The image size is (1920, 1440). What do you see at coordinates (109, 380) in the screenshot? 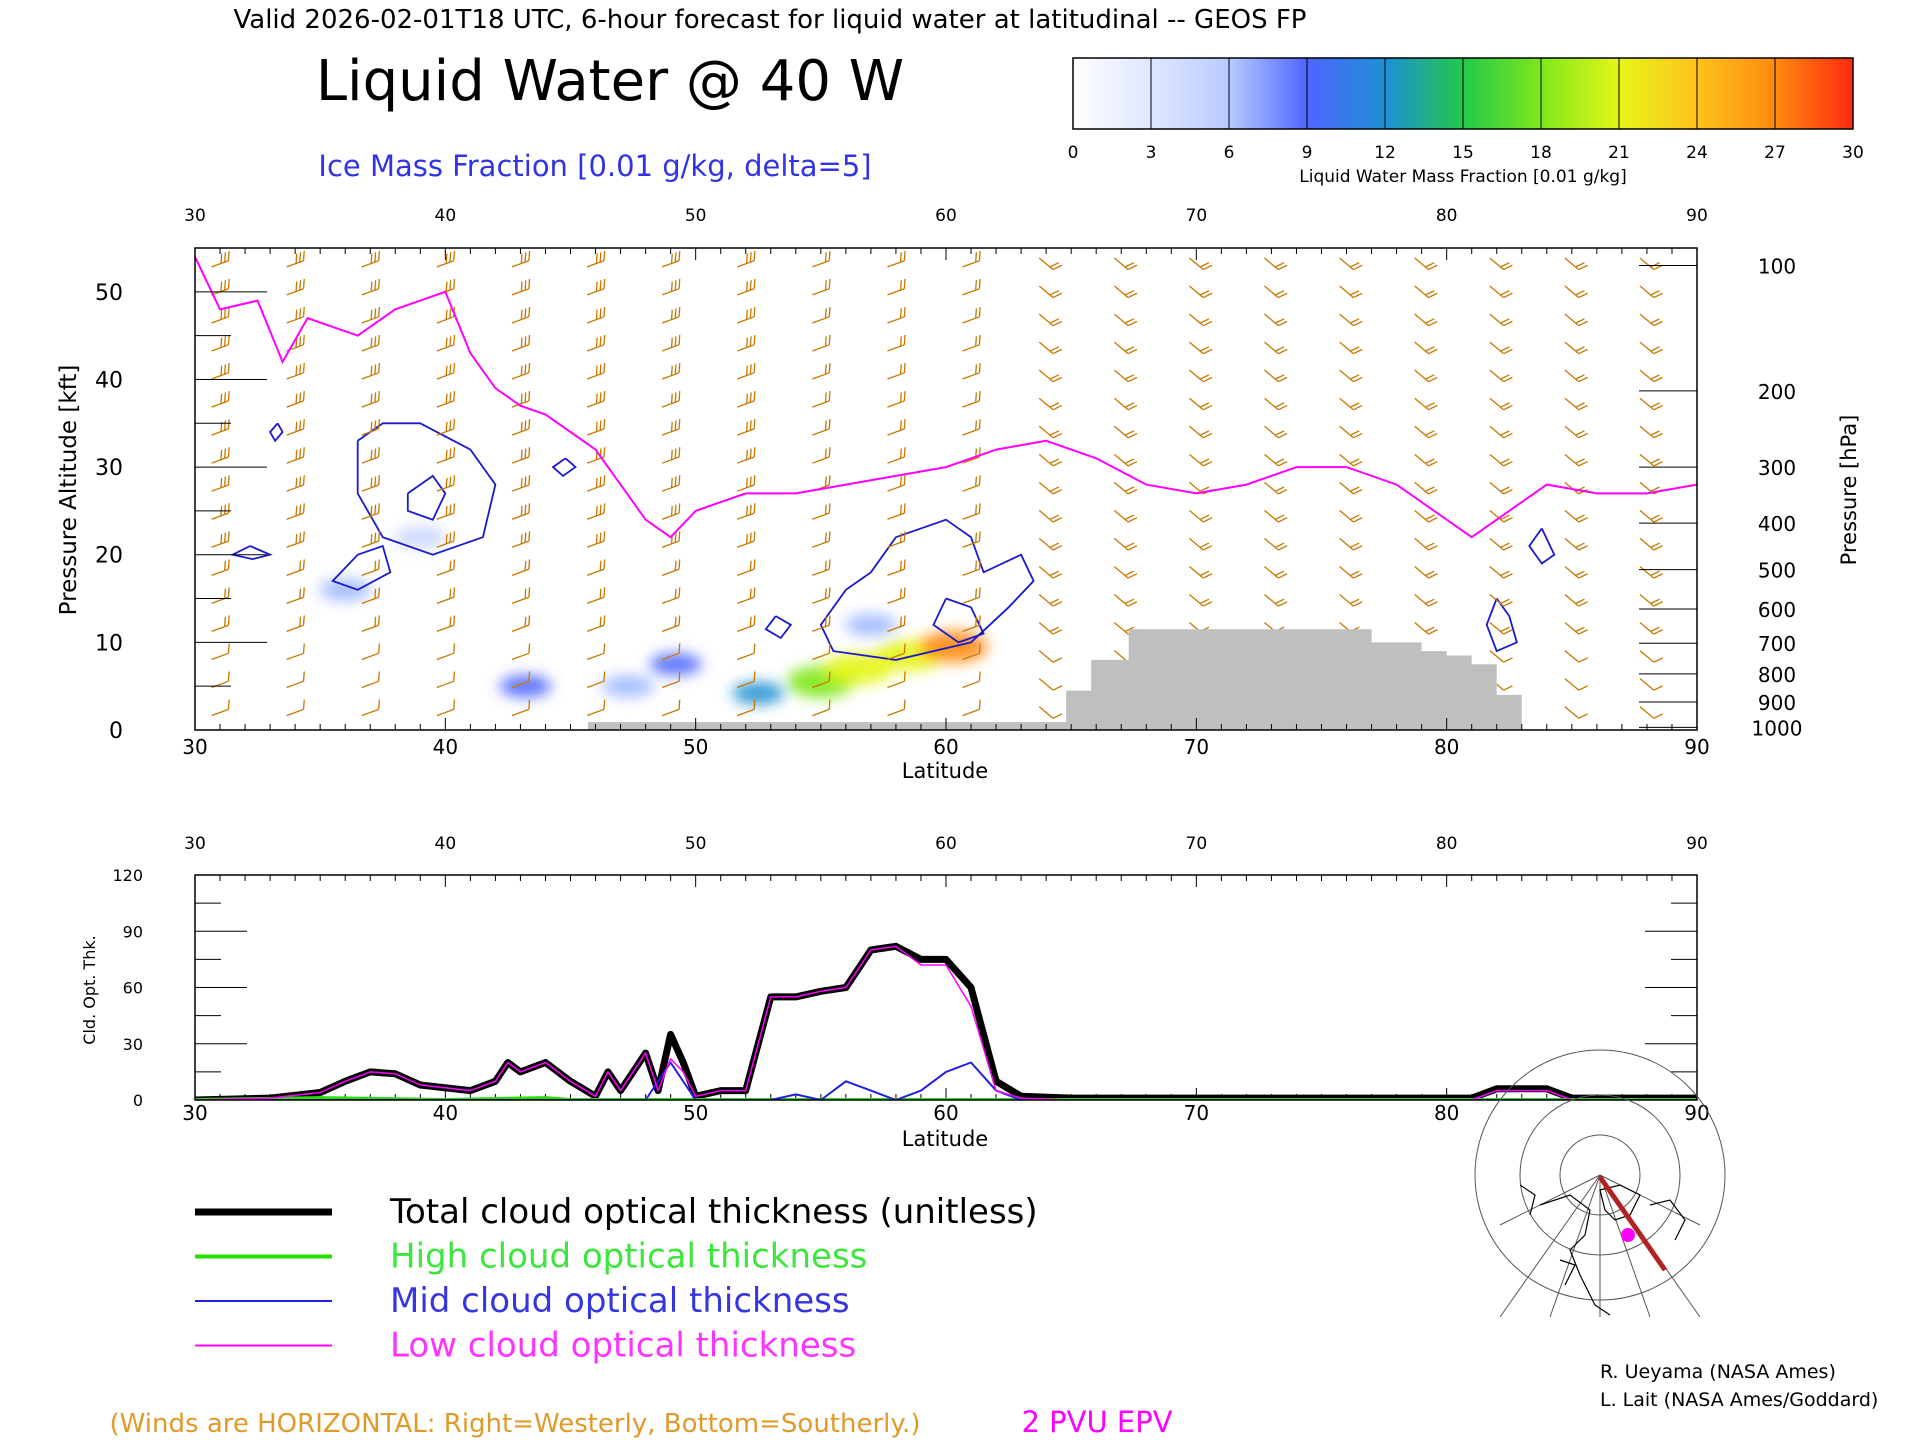
I see `y-tick-label: 40` at bounding box center [109, 380].